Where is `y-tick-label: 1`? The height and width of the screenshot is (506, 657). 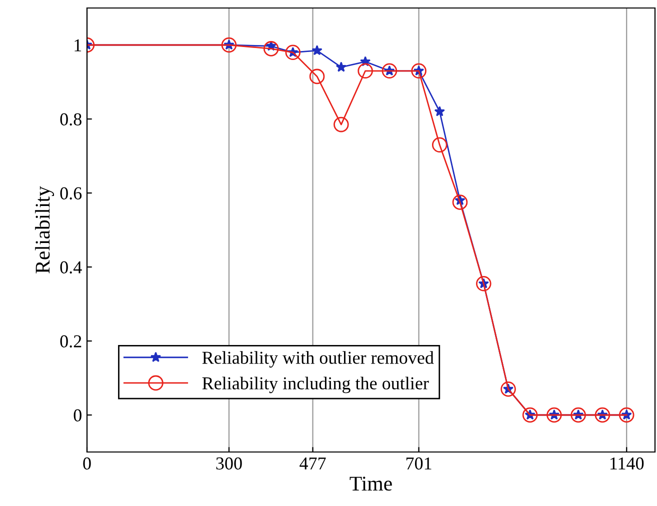 y-tick-label: 1 is located at coordinates (78, 45).